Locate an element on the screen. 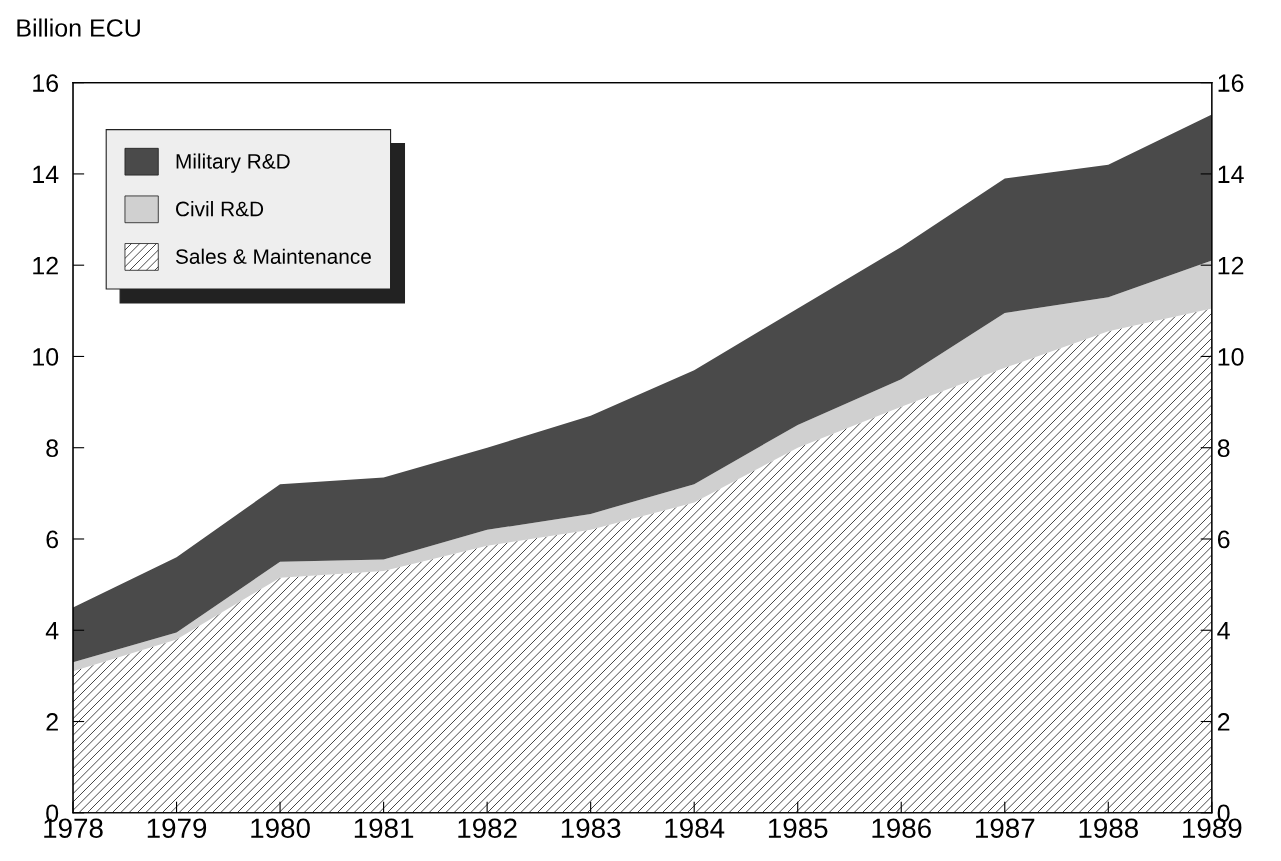 The image size is (1281, 861). y2-tick-label: 2 is located at coordinates (1223, 722).